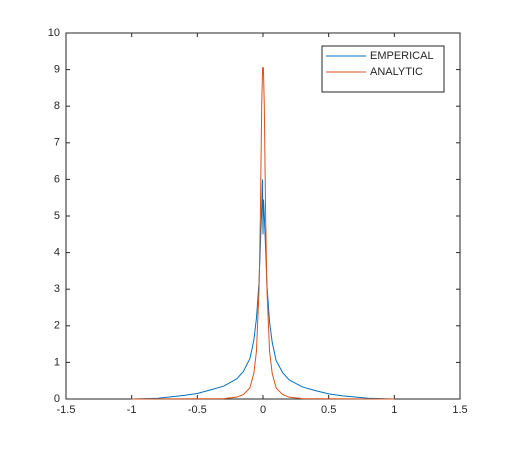 The width and height of the screenshot is (508, 449). Describe the element at coordinates (57, 289) in the screenshot. I see `y-tick-label: 3` at that location.